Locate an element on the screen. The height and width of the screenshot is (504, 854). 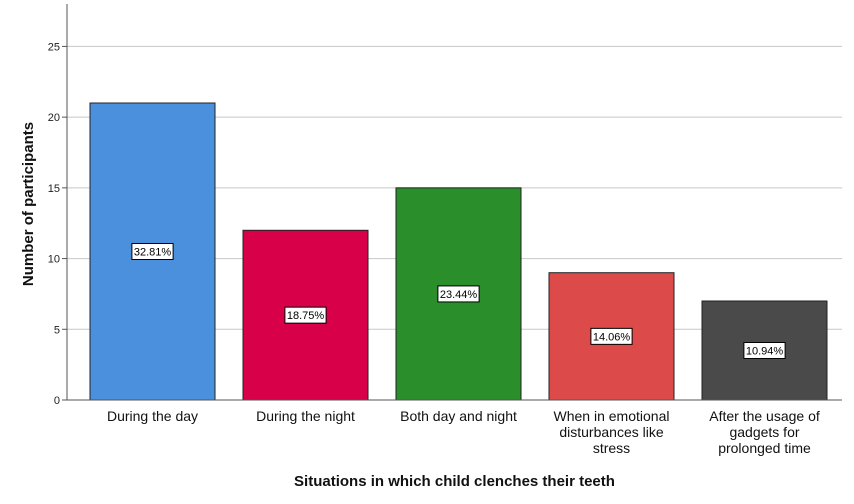
x-category-label: During the night is located at coordinates (305, 416).